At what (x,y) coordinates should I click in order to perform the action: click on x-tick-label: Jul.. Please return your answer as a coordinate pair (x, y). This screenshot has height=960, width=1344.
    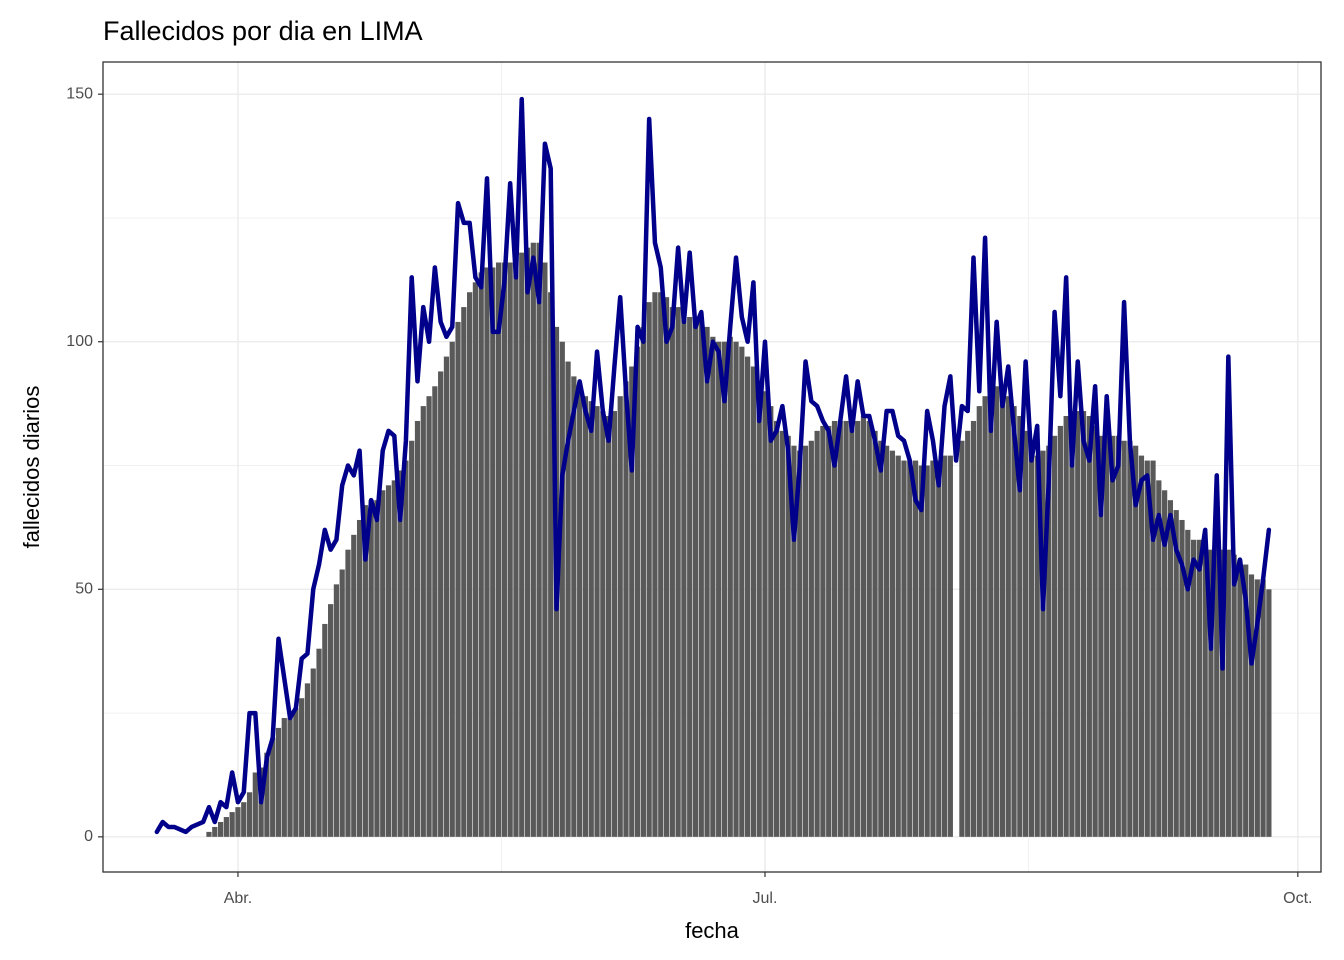
    Looking at the image, I should click on (765, 898).